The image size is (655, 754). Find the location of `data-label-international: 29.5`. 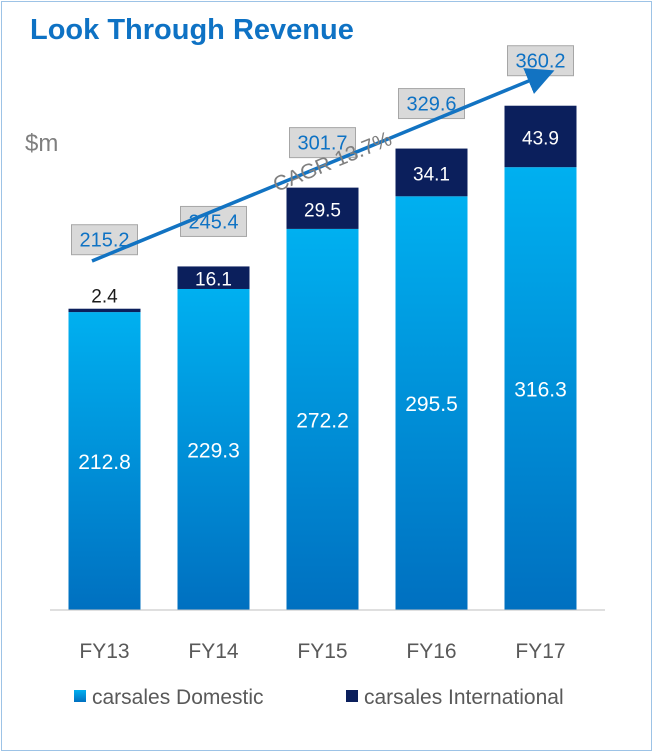

data-label-international: 29.5 is located at coordinates (322, 210).